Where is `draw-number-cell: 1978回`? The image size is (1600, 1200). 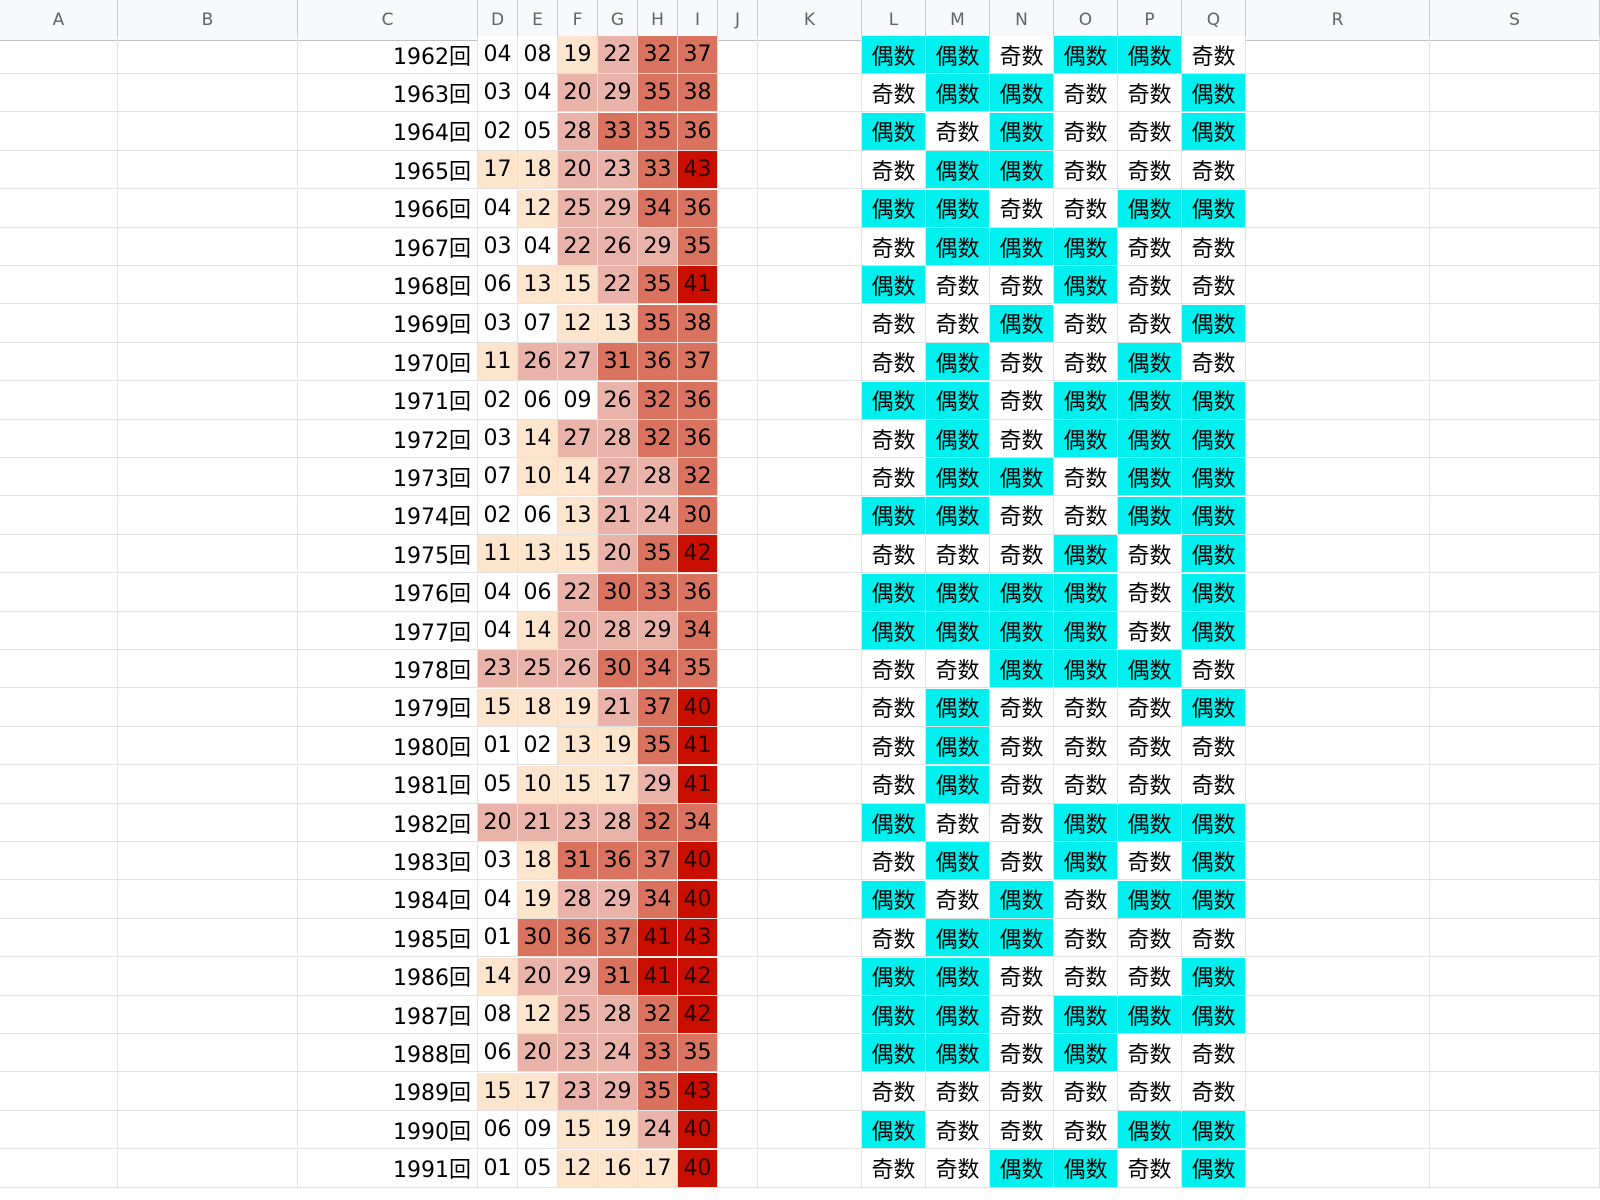
draw-number-cell: 1978回 is located at coordinates (388, 669).